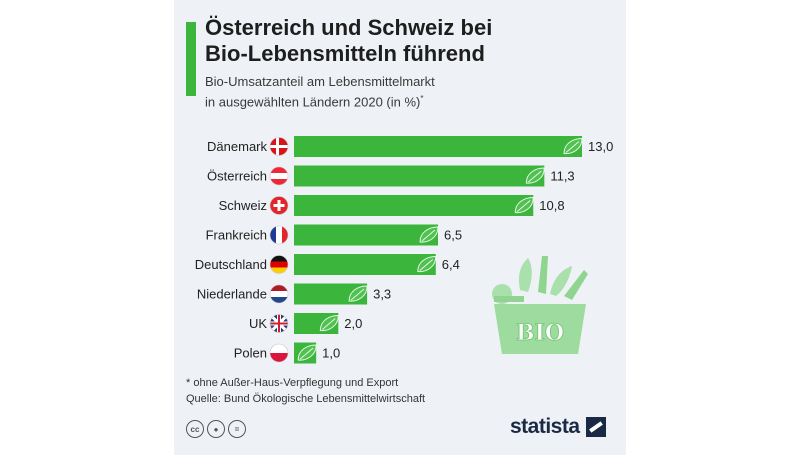  I want to click on bar-row: Niederlande 3,3, so click(294, 294).